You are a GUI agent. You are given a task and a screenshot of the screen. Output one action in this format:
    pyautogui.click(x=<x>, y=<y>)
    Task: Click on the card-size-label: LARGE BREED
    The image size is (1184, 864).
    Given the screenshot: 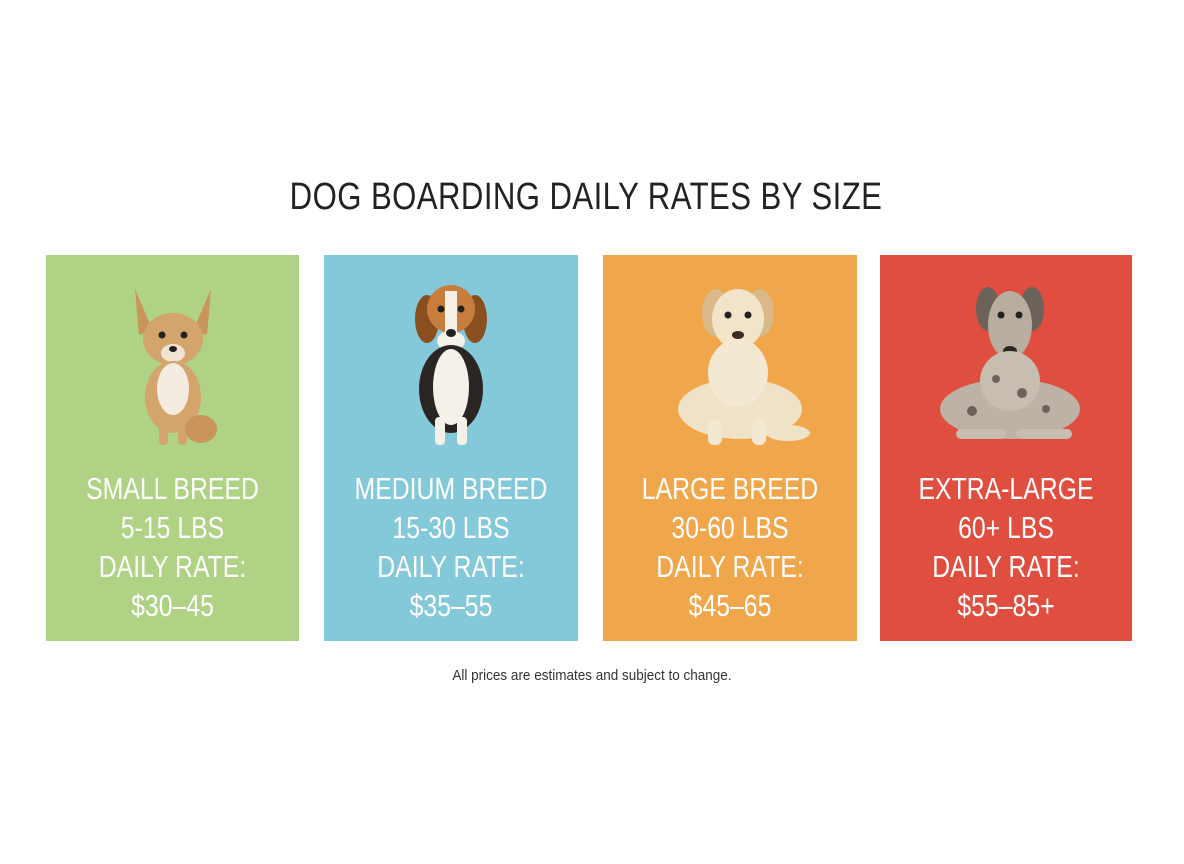 What is the action you would take?
    pyautogui.click(x=730, y=488)
    